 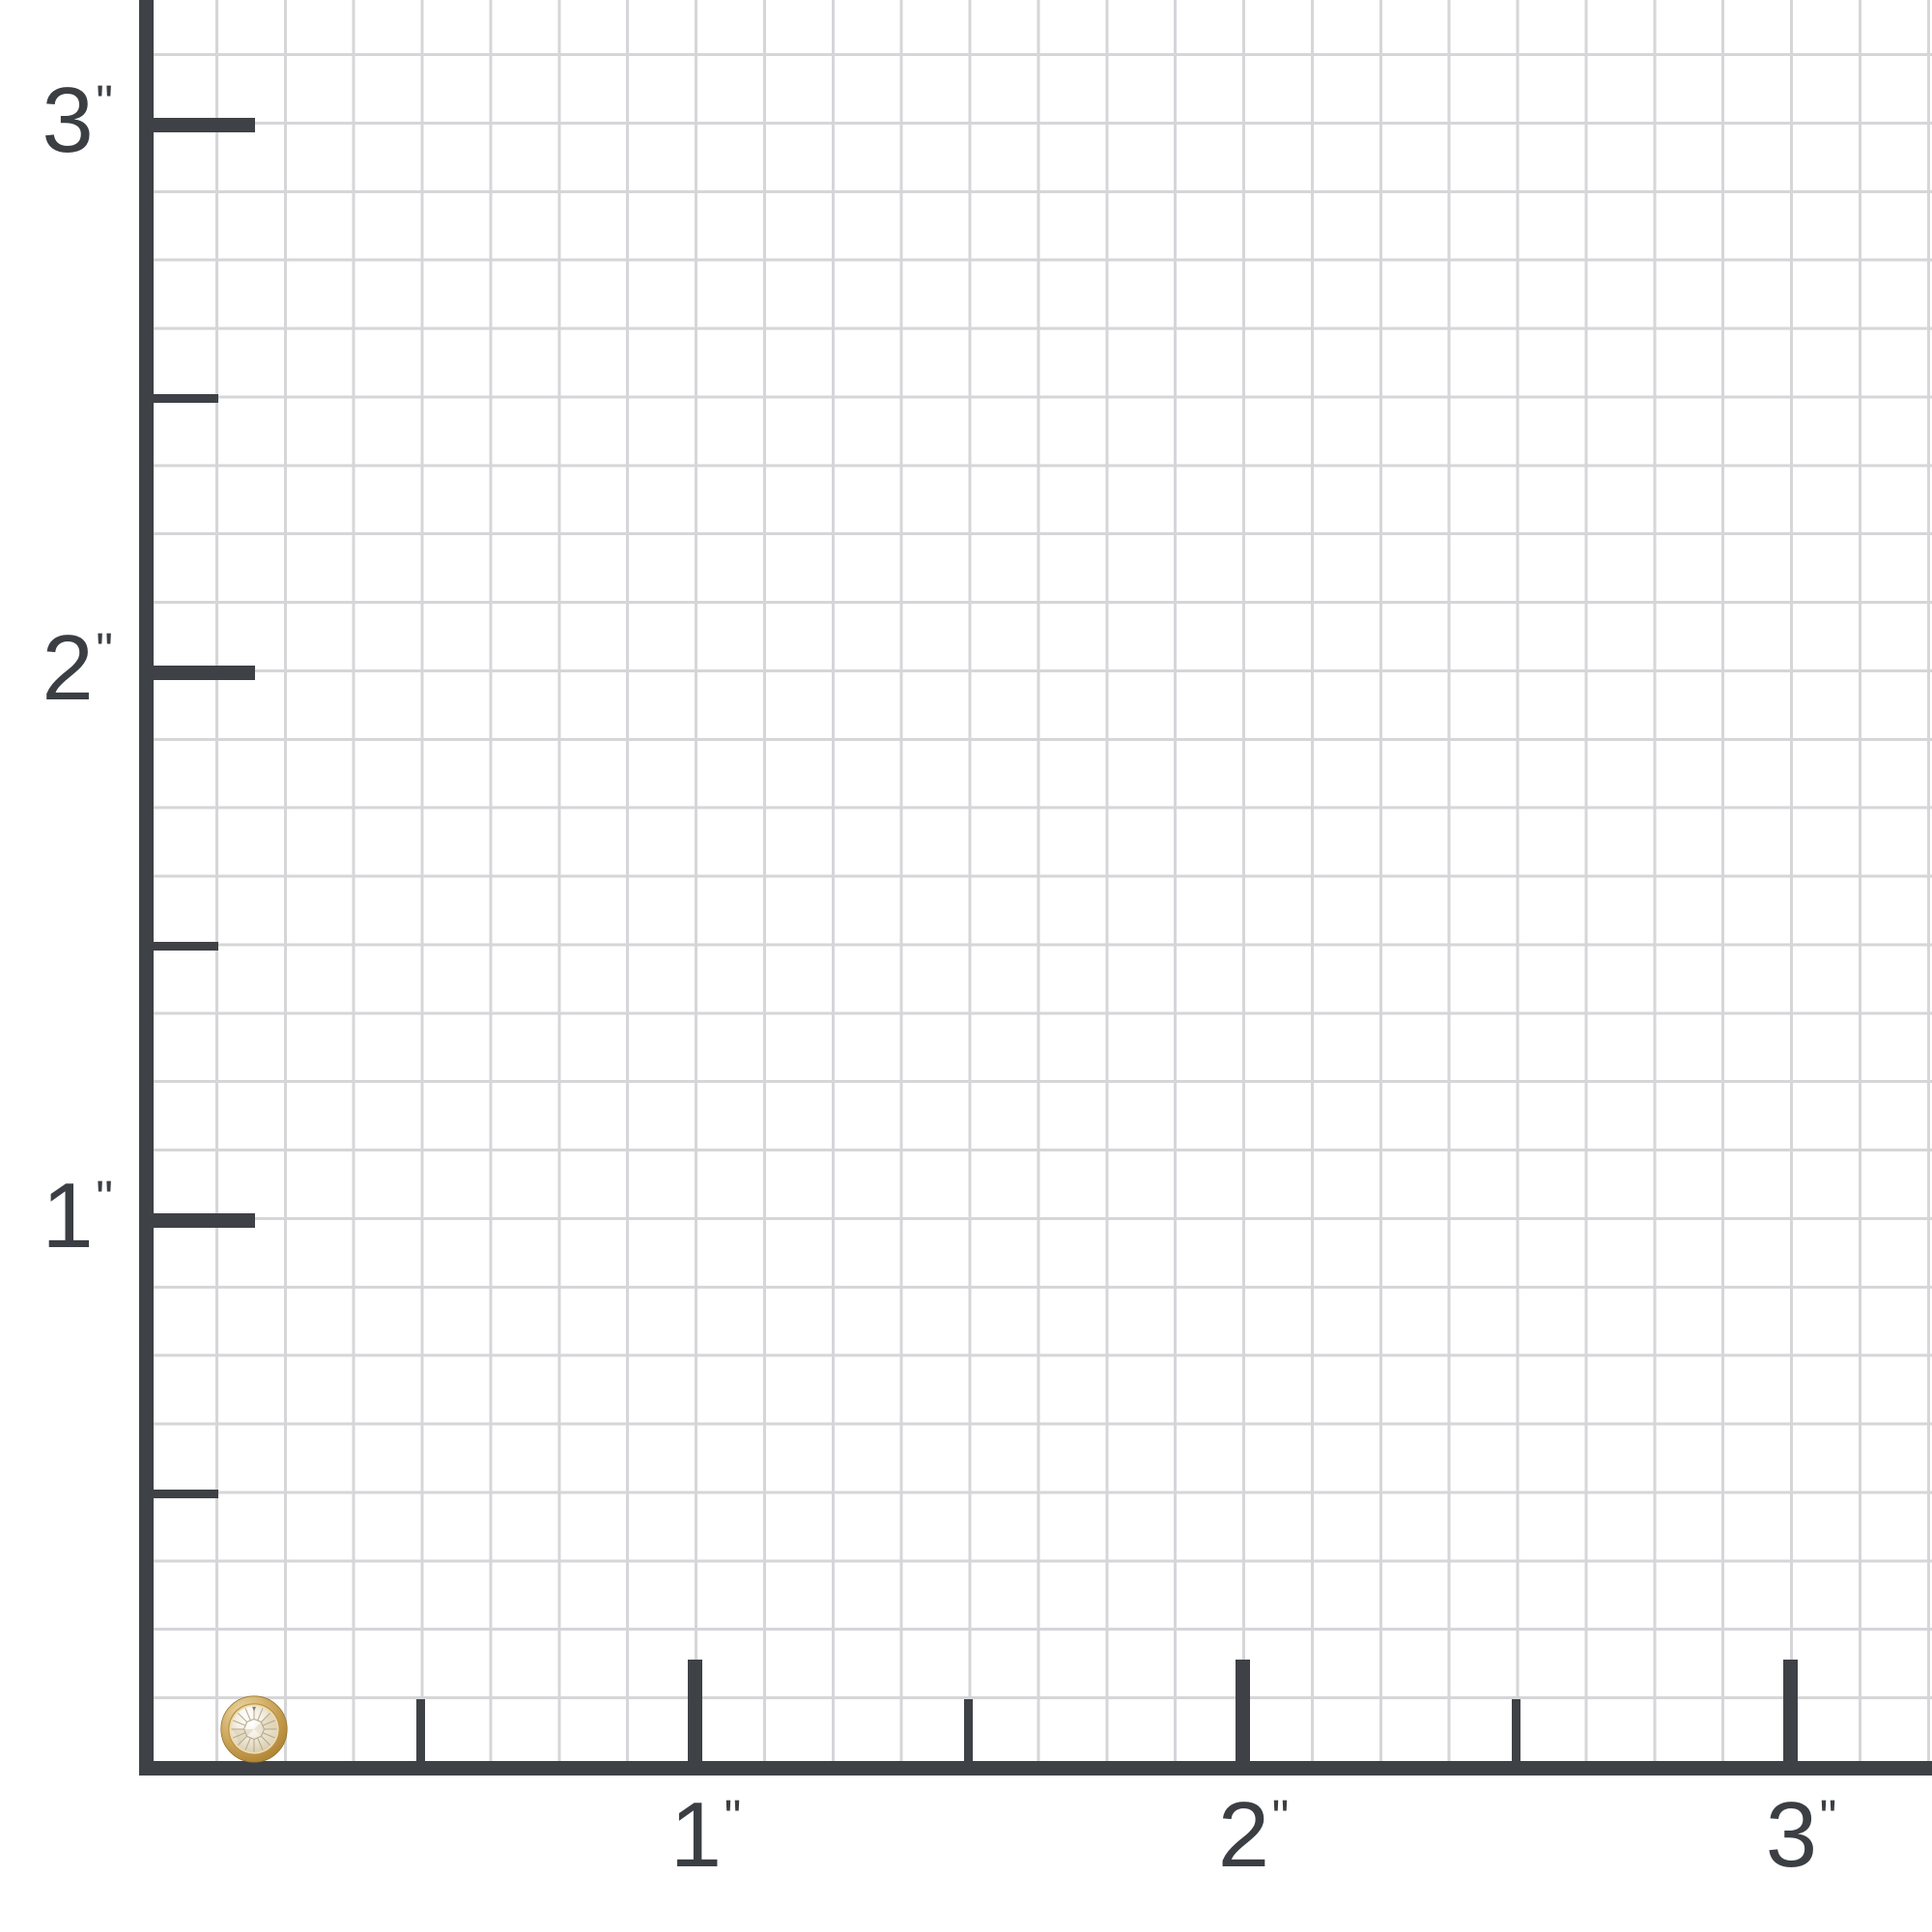 I want to click on y-axis-label-1in-number: 1, so click(x=68, y=1216).